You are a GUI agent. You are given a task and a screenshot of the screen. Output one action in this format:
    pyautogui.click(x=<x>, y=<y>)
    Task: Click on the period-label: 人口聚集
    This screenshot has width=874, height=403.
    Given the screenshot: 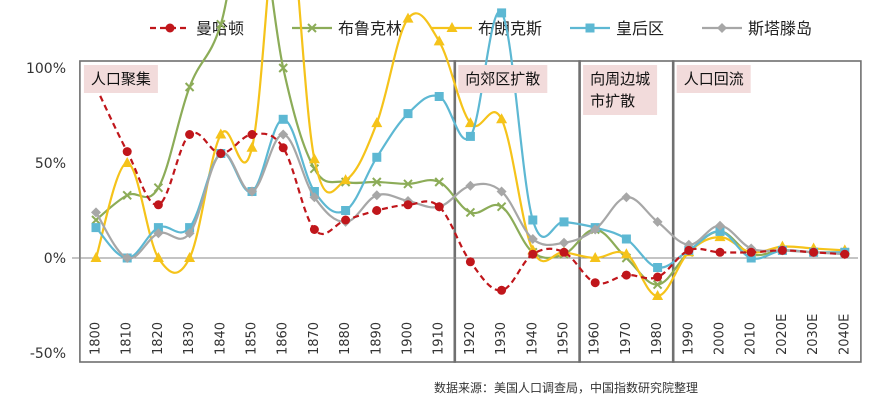 What is the action you would take?
    pyautogui.click(x=121, y=79)
    